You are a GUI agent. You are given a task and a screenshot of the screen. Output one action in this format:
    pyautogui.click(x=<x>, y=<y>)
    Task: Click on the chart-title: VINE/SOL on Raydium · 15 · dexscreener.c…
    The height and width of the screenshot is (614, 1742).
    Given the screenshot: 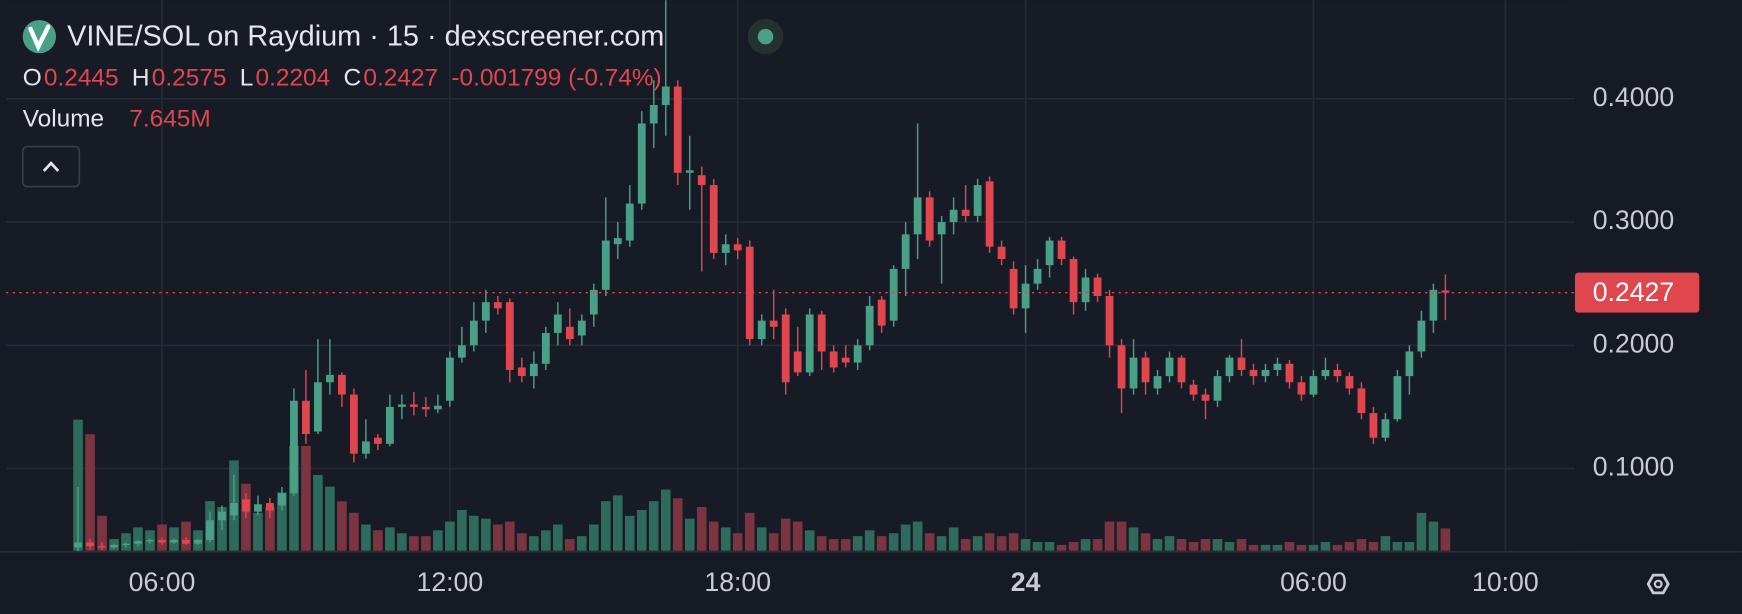 What is the action you would take?
    pyautogui.click(x=365, y=36)
    